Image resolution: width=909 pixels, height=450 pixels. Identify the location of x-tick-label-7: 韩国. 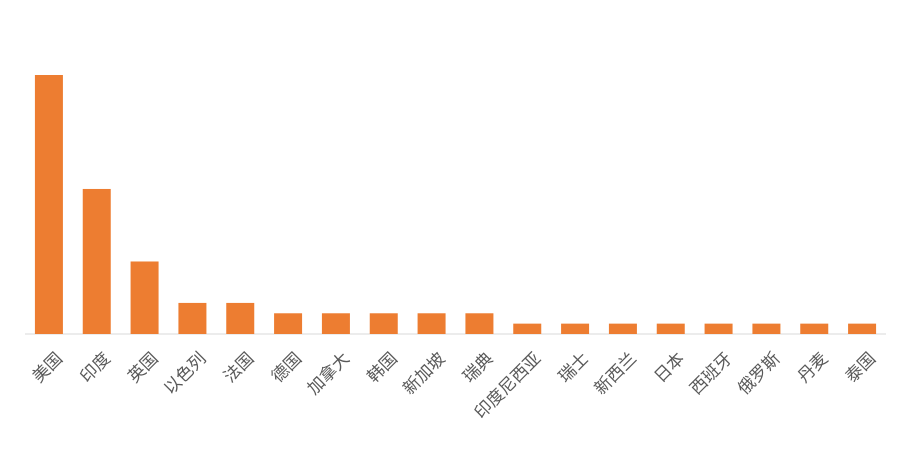
(383, 368).